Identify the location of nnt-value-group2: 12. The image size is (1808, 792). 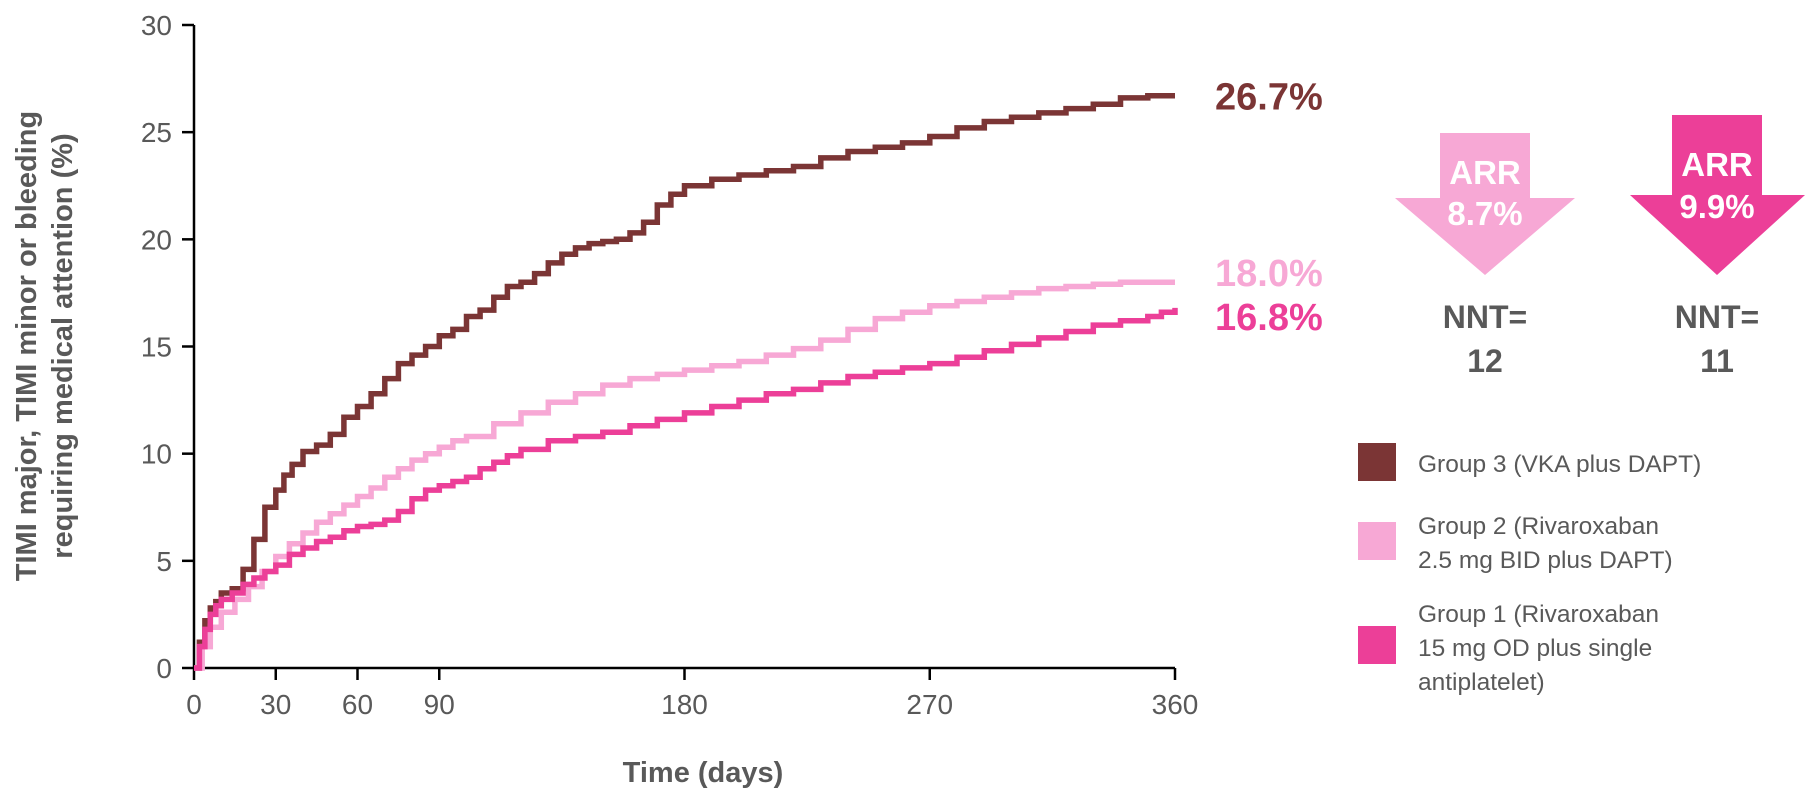
(1485, 361).